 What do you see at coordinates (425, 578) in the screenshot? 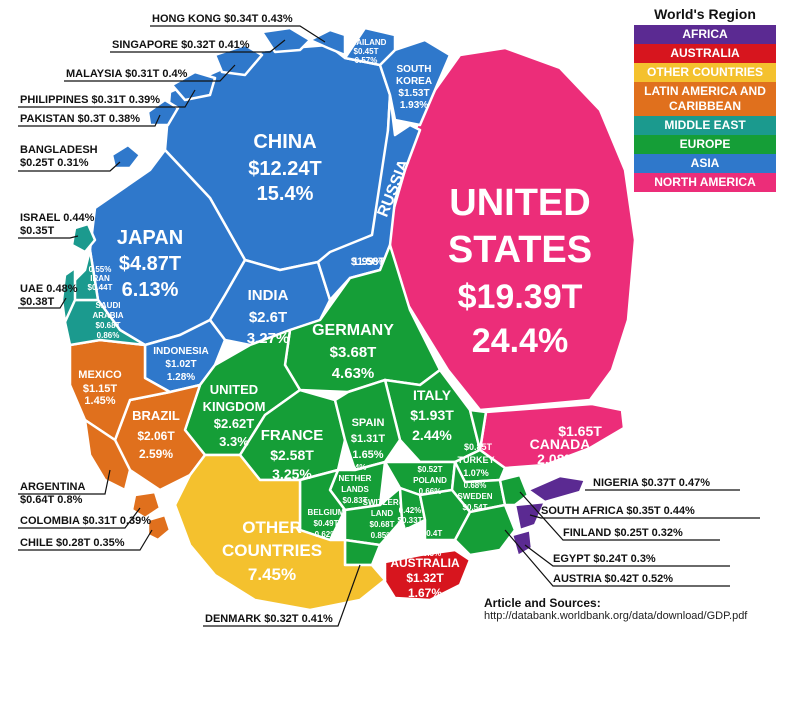
I see `label-australia-1: $1.32T` at bounding box center [425, 578].